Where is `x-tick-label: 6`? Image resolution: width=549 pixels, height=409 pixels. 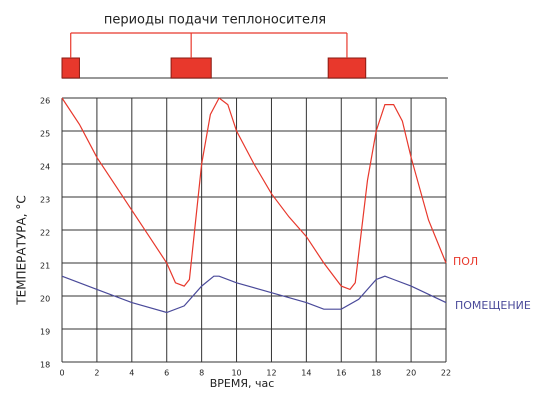 x-tick-label: 6 is located at coordinates (166, 373).